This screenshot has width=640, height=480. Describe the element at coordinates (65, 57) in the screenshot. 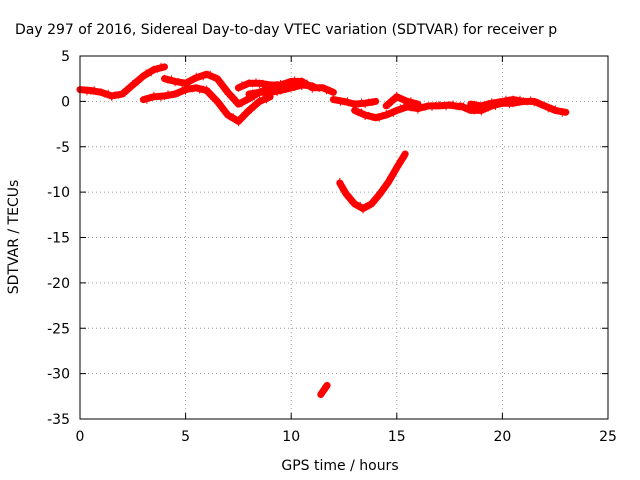

I see `y-tick-label: 5` at that location.